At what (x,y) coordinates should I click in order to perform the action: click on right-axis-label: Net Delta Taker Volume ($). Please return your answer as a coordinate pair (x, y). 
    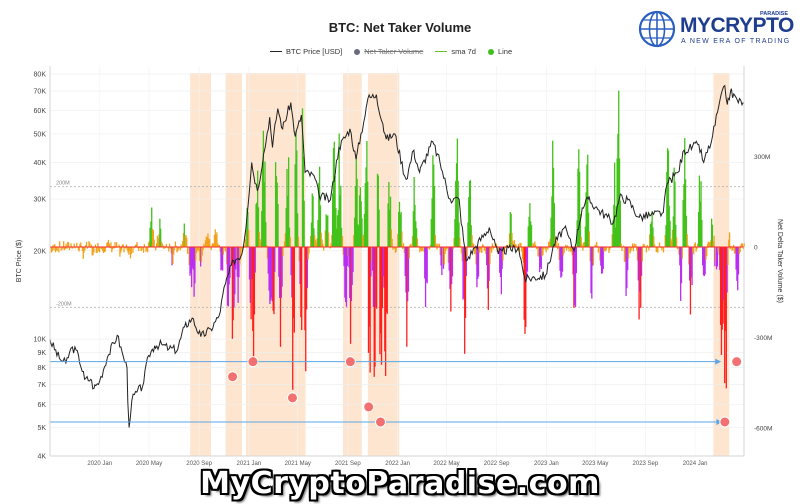
    Looking at the image, I should click on (779, 261).